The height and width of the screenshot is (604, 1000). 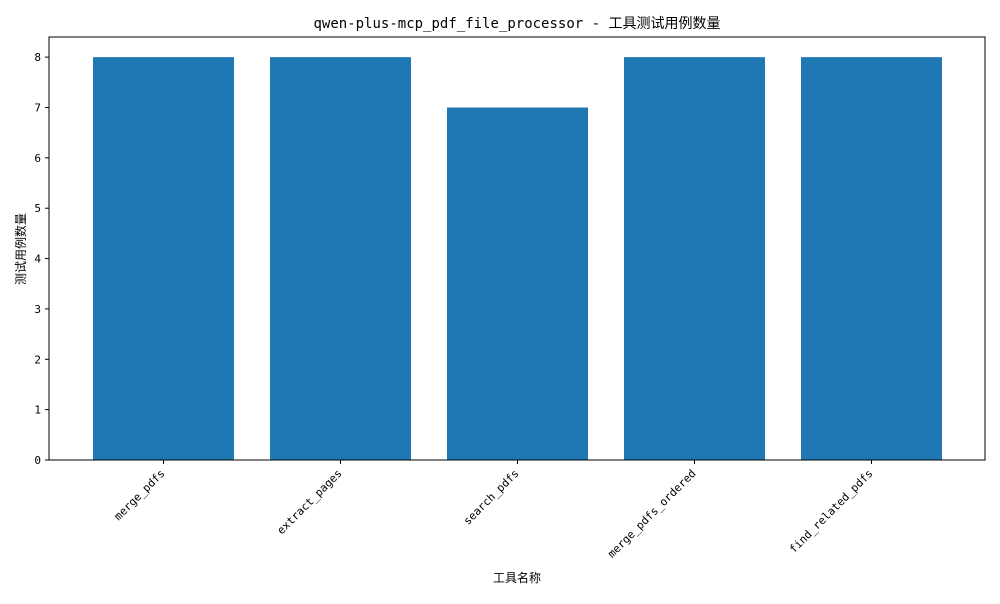 I want to click on y-tick-label: 8, so click(x=37, y=57).